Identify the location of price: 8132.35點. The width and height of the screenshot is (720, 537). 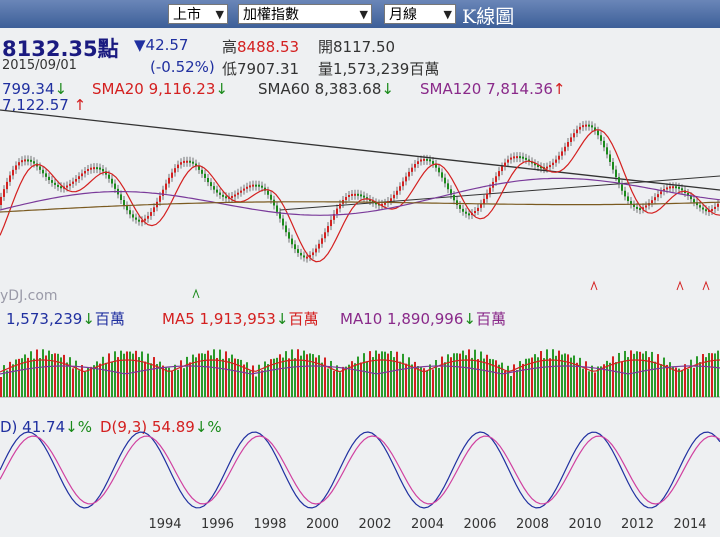
(60, 49).